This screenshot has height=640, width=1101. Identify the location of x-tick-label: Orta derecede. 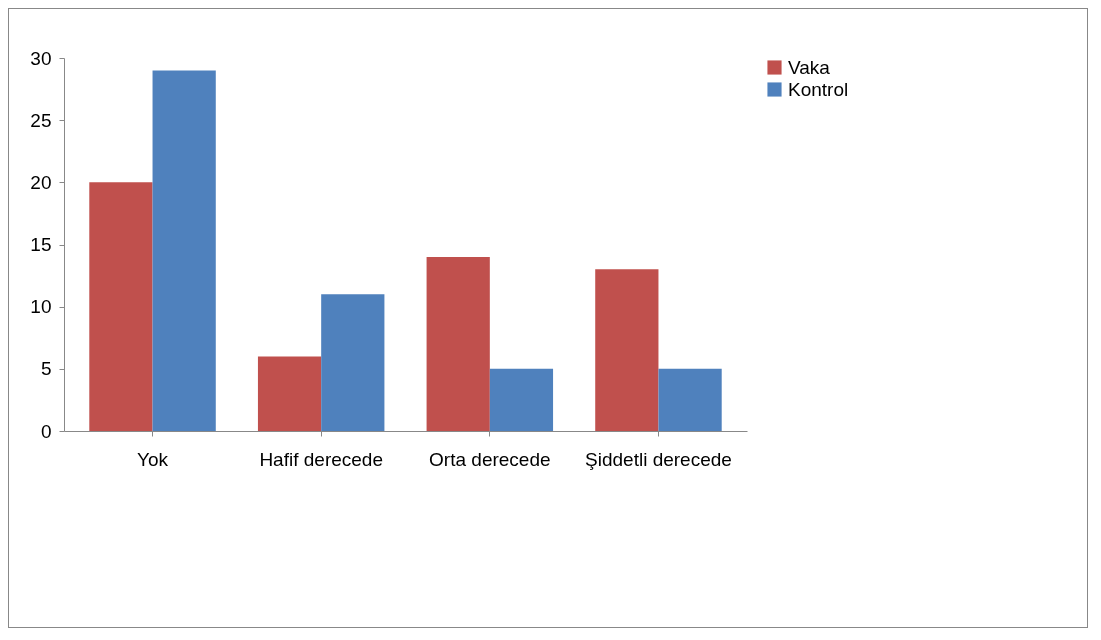
(490, 459).